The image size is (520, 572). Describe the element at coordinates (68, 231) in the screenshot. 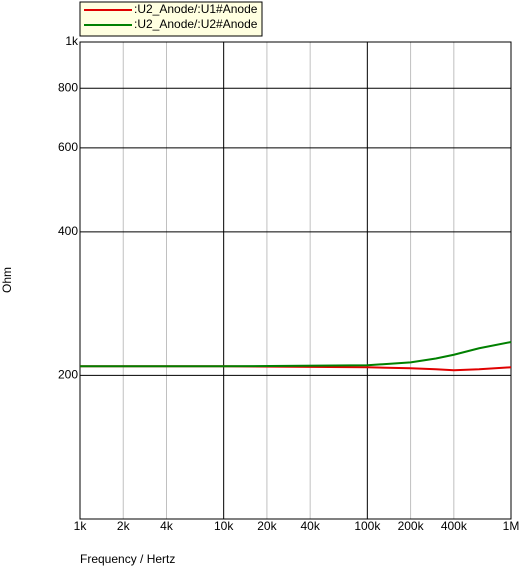

I see `y-tick-label: 400` at that location.